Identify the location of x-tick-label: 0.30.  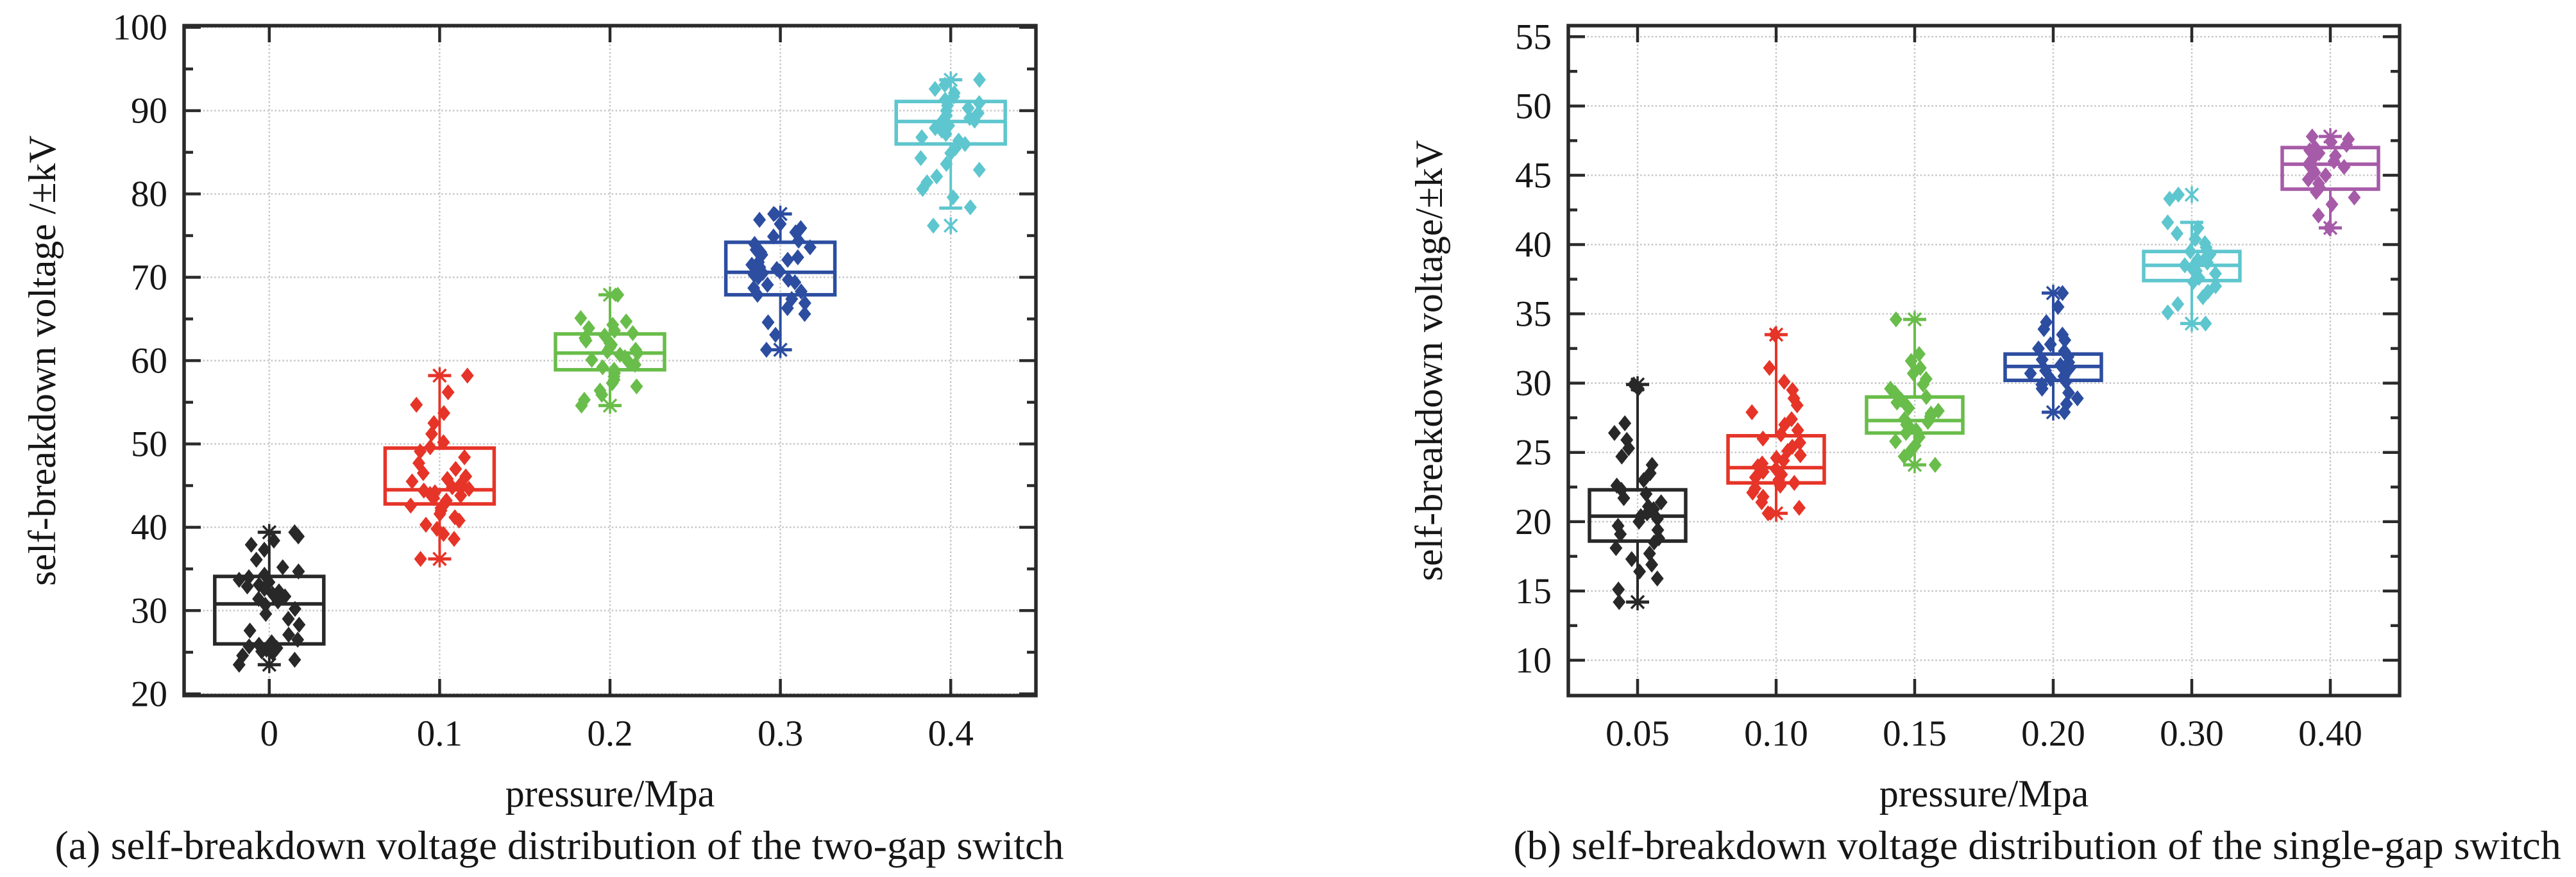
(2192, 734).